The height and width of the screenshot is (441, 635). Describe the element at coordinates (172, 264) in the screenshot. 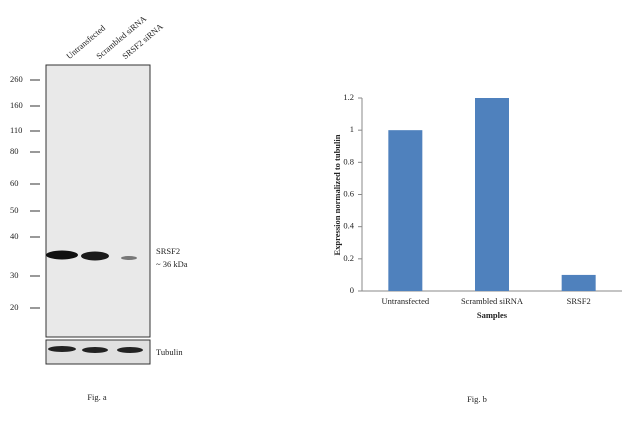

I see `band-size: ~ 36 kDa` at that location.